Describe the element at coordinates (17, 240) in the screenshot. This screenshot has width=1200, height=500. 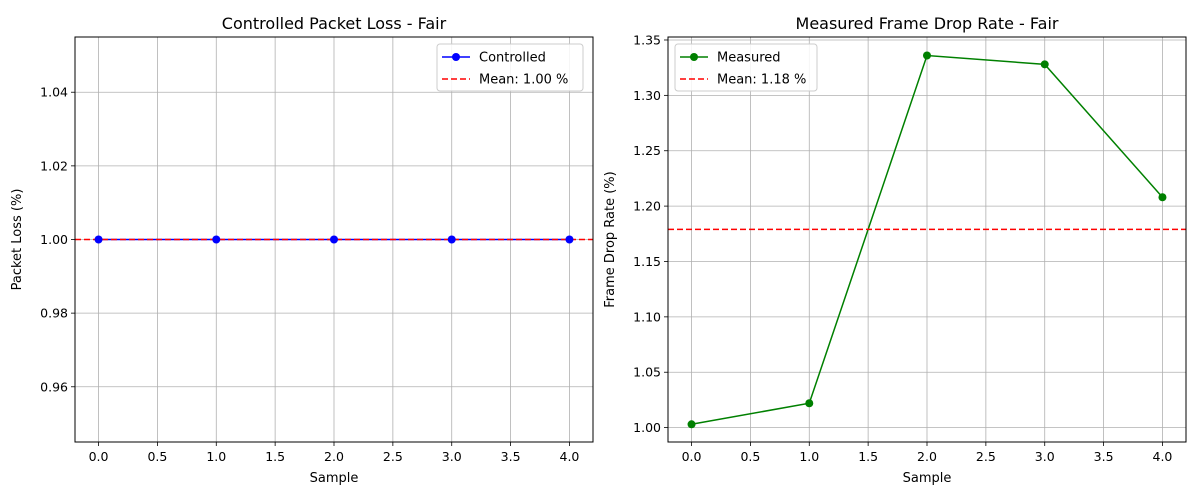
I see `y-axis-label: Packet Loss (%)` at that location.